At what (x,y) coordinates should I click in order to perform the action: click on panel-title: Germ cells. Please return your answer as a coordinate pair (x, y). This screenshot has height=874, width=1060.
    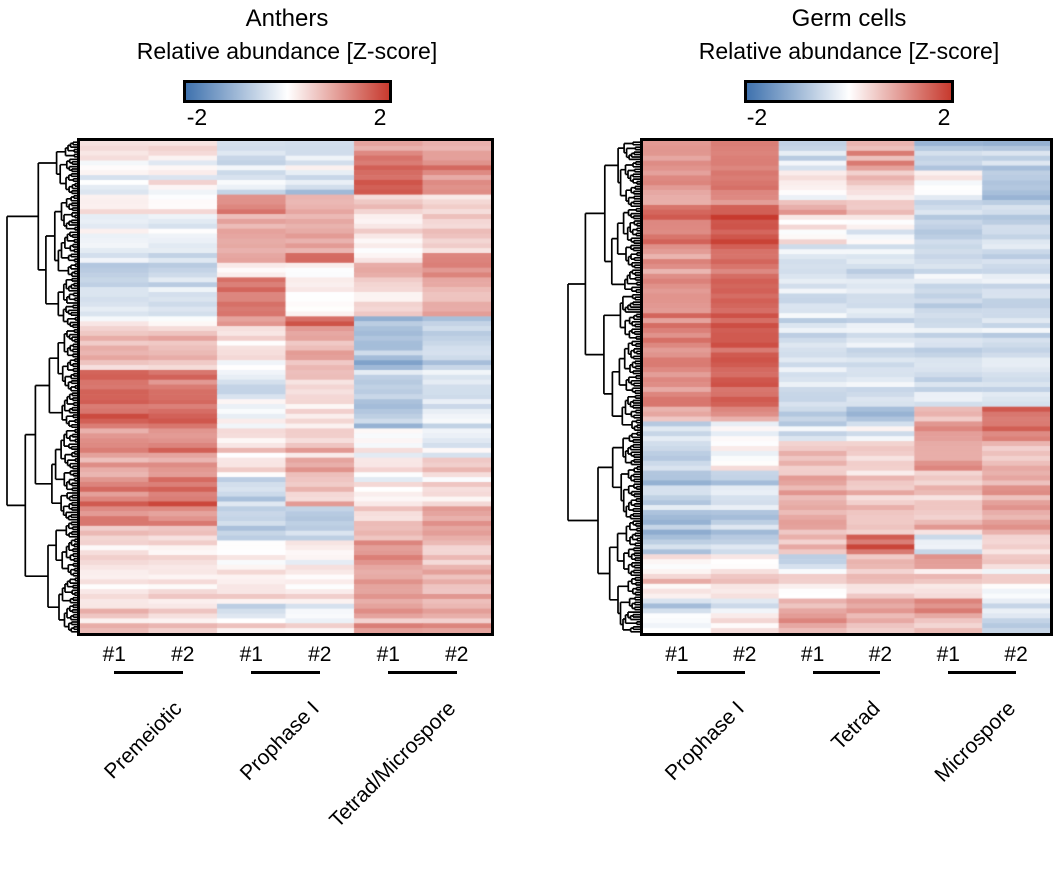
    Looking at the image, I should click on (849, 18).